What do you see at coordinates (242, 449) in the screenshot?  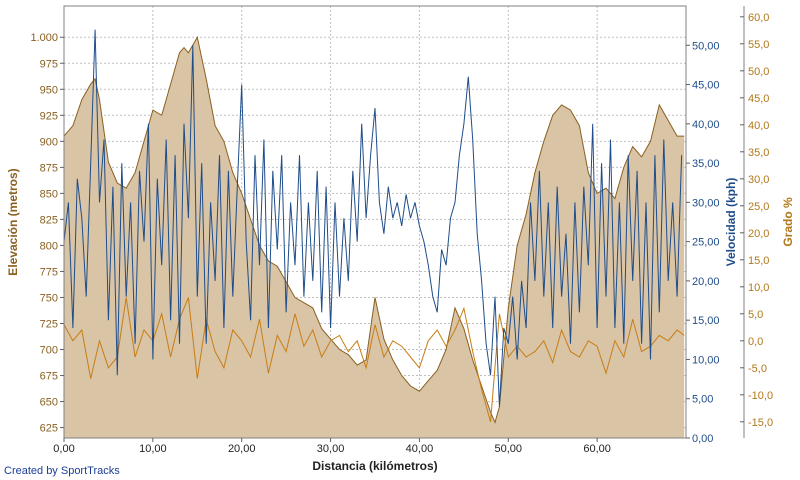 I see `x-tick-label: 20,00` at bounding box center [242, 449].